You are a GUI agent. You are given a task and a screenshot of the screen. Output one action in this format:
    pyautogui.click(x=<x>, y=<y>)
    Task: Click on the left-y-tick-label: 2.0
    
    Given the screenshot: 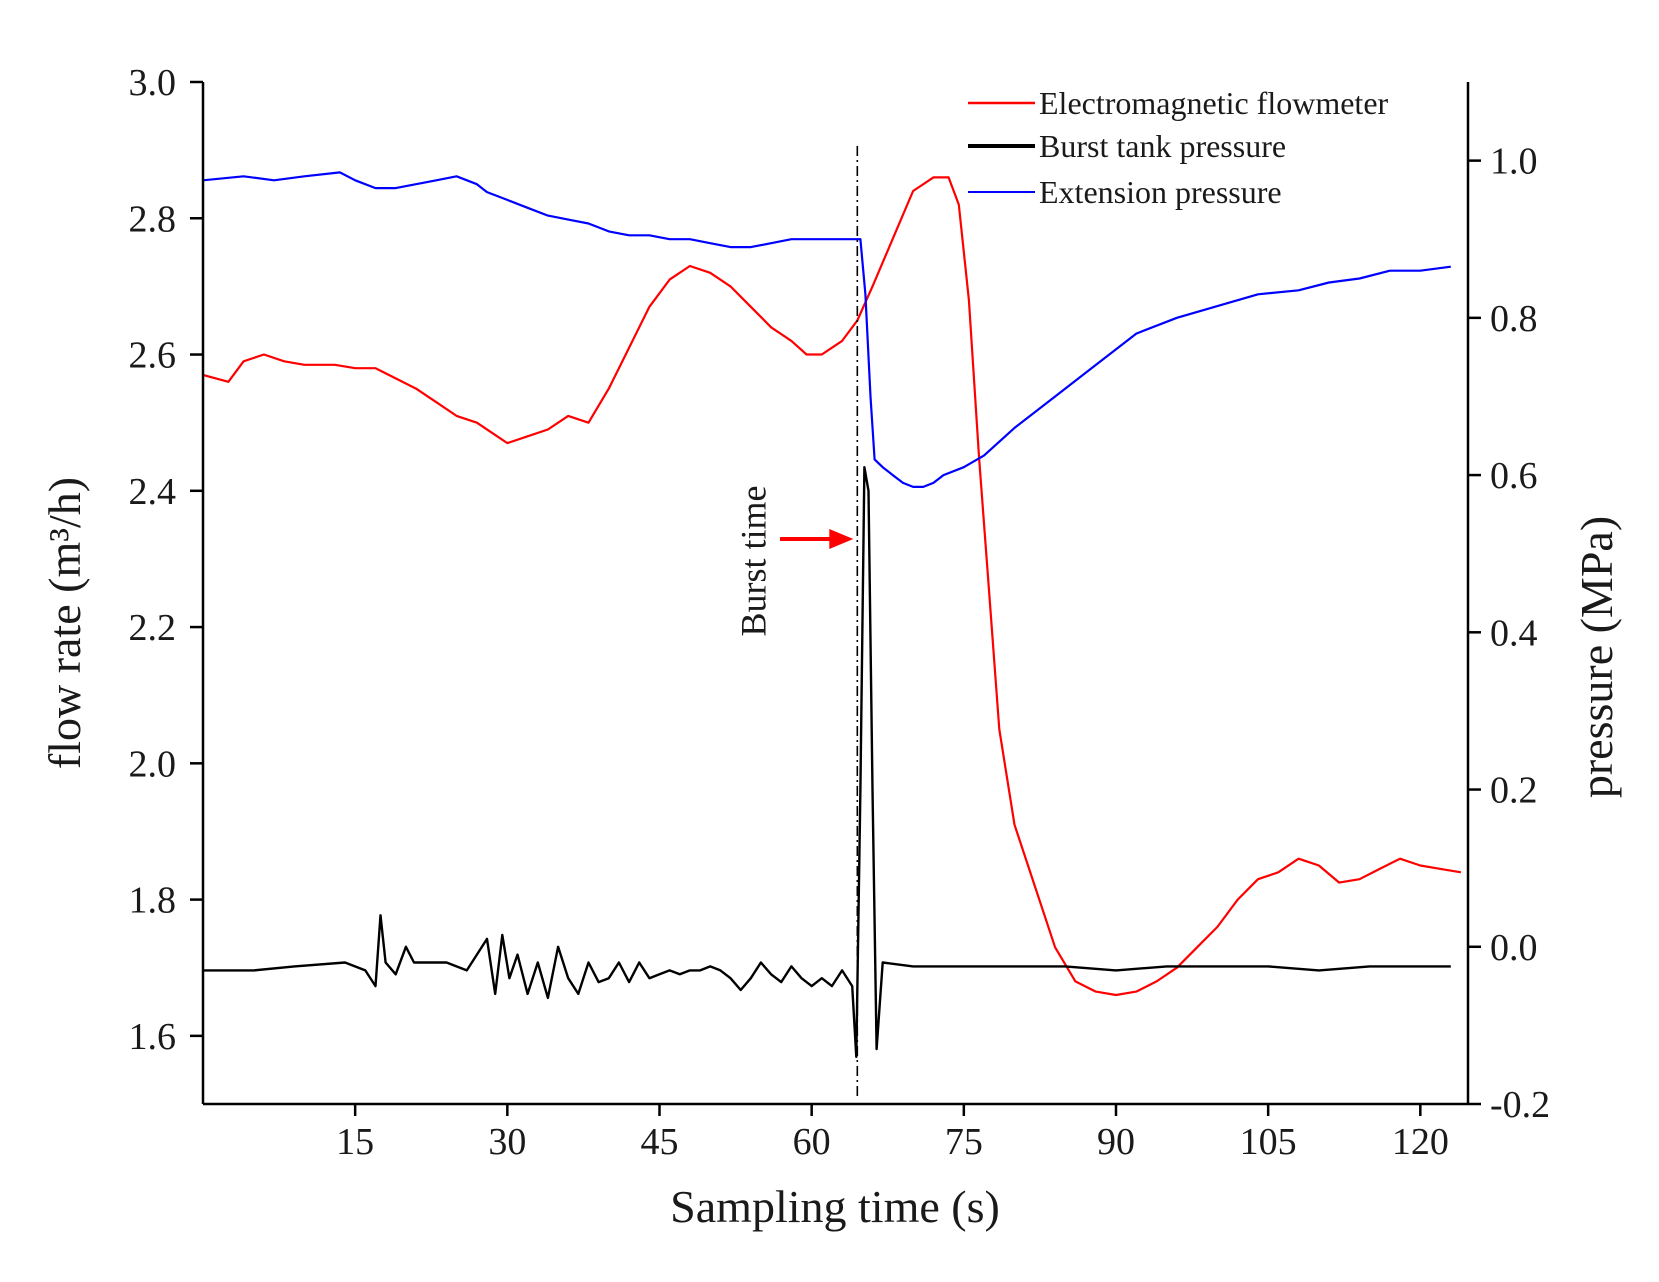 What is the action you would take?
    pyautogui.click(x=153, y=764)
    